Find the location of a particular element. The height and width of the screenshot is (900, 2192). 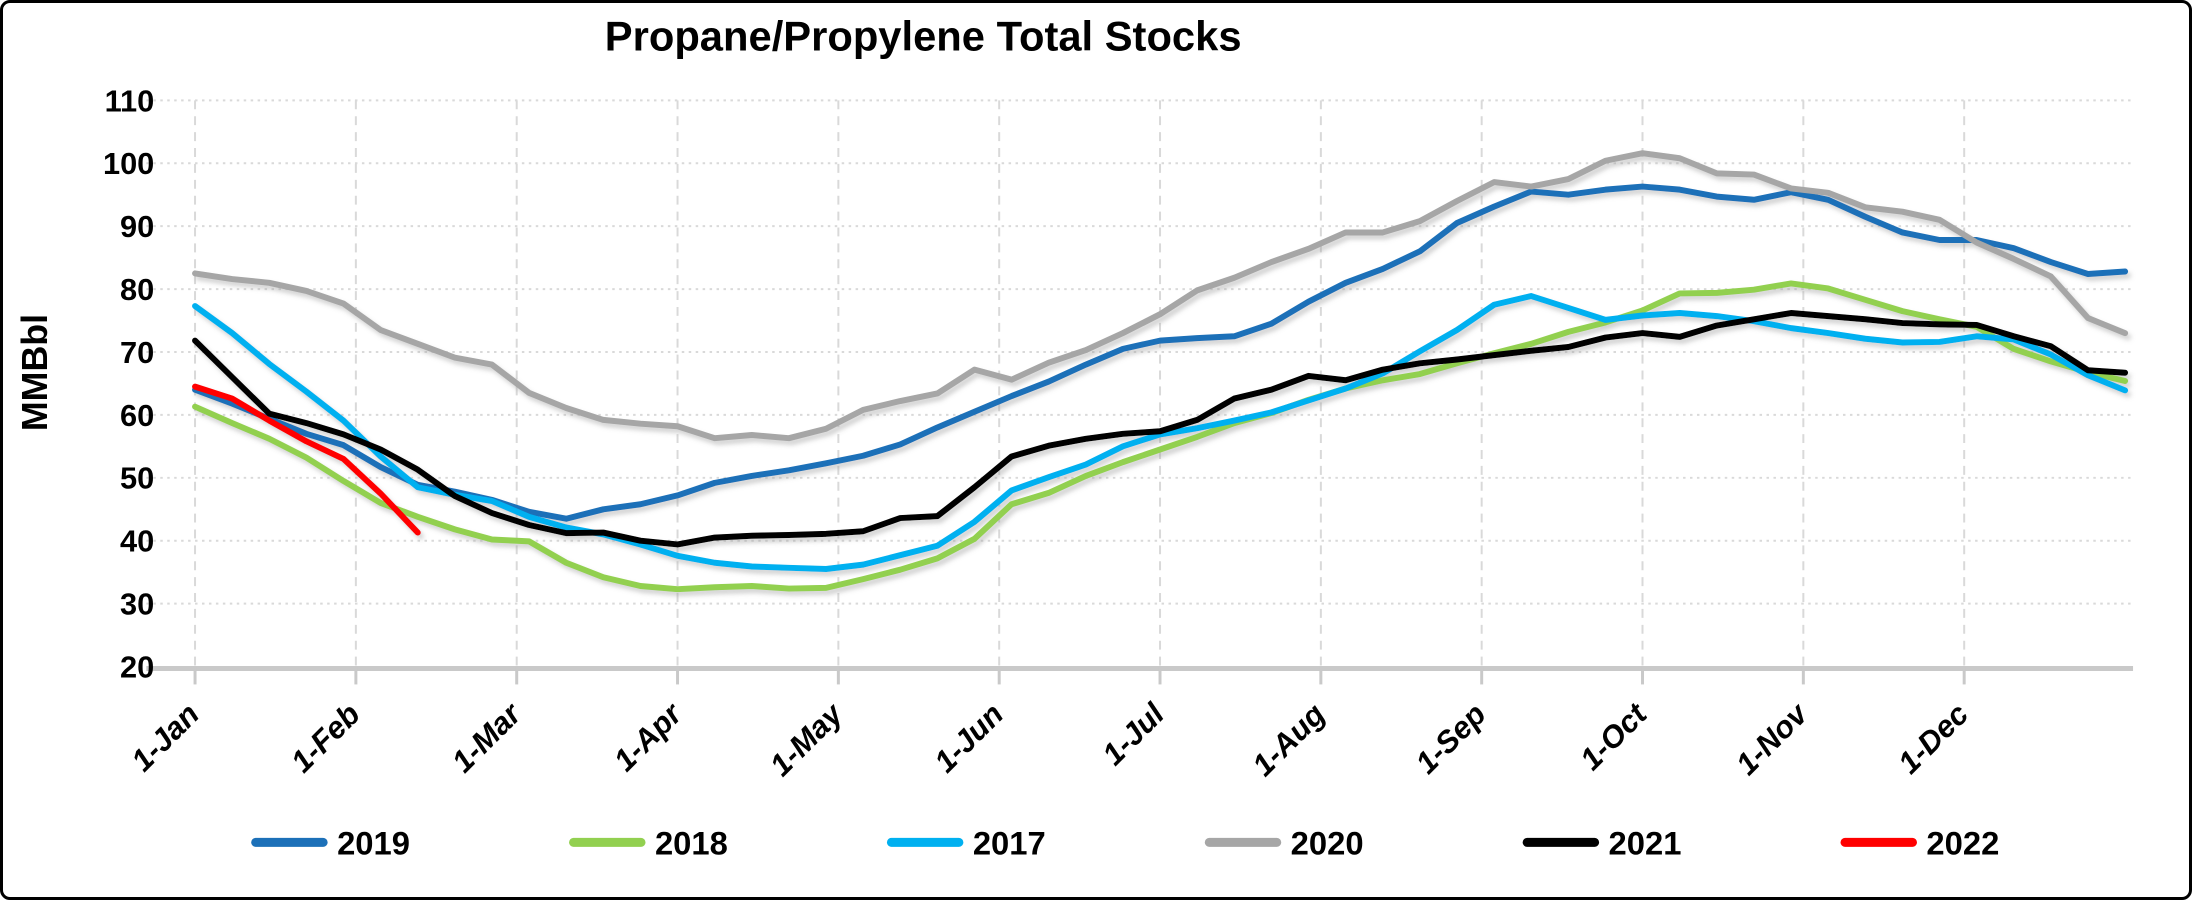

legend-item-2019: 2019 is located at coordinates (330, 842).